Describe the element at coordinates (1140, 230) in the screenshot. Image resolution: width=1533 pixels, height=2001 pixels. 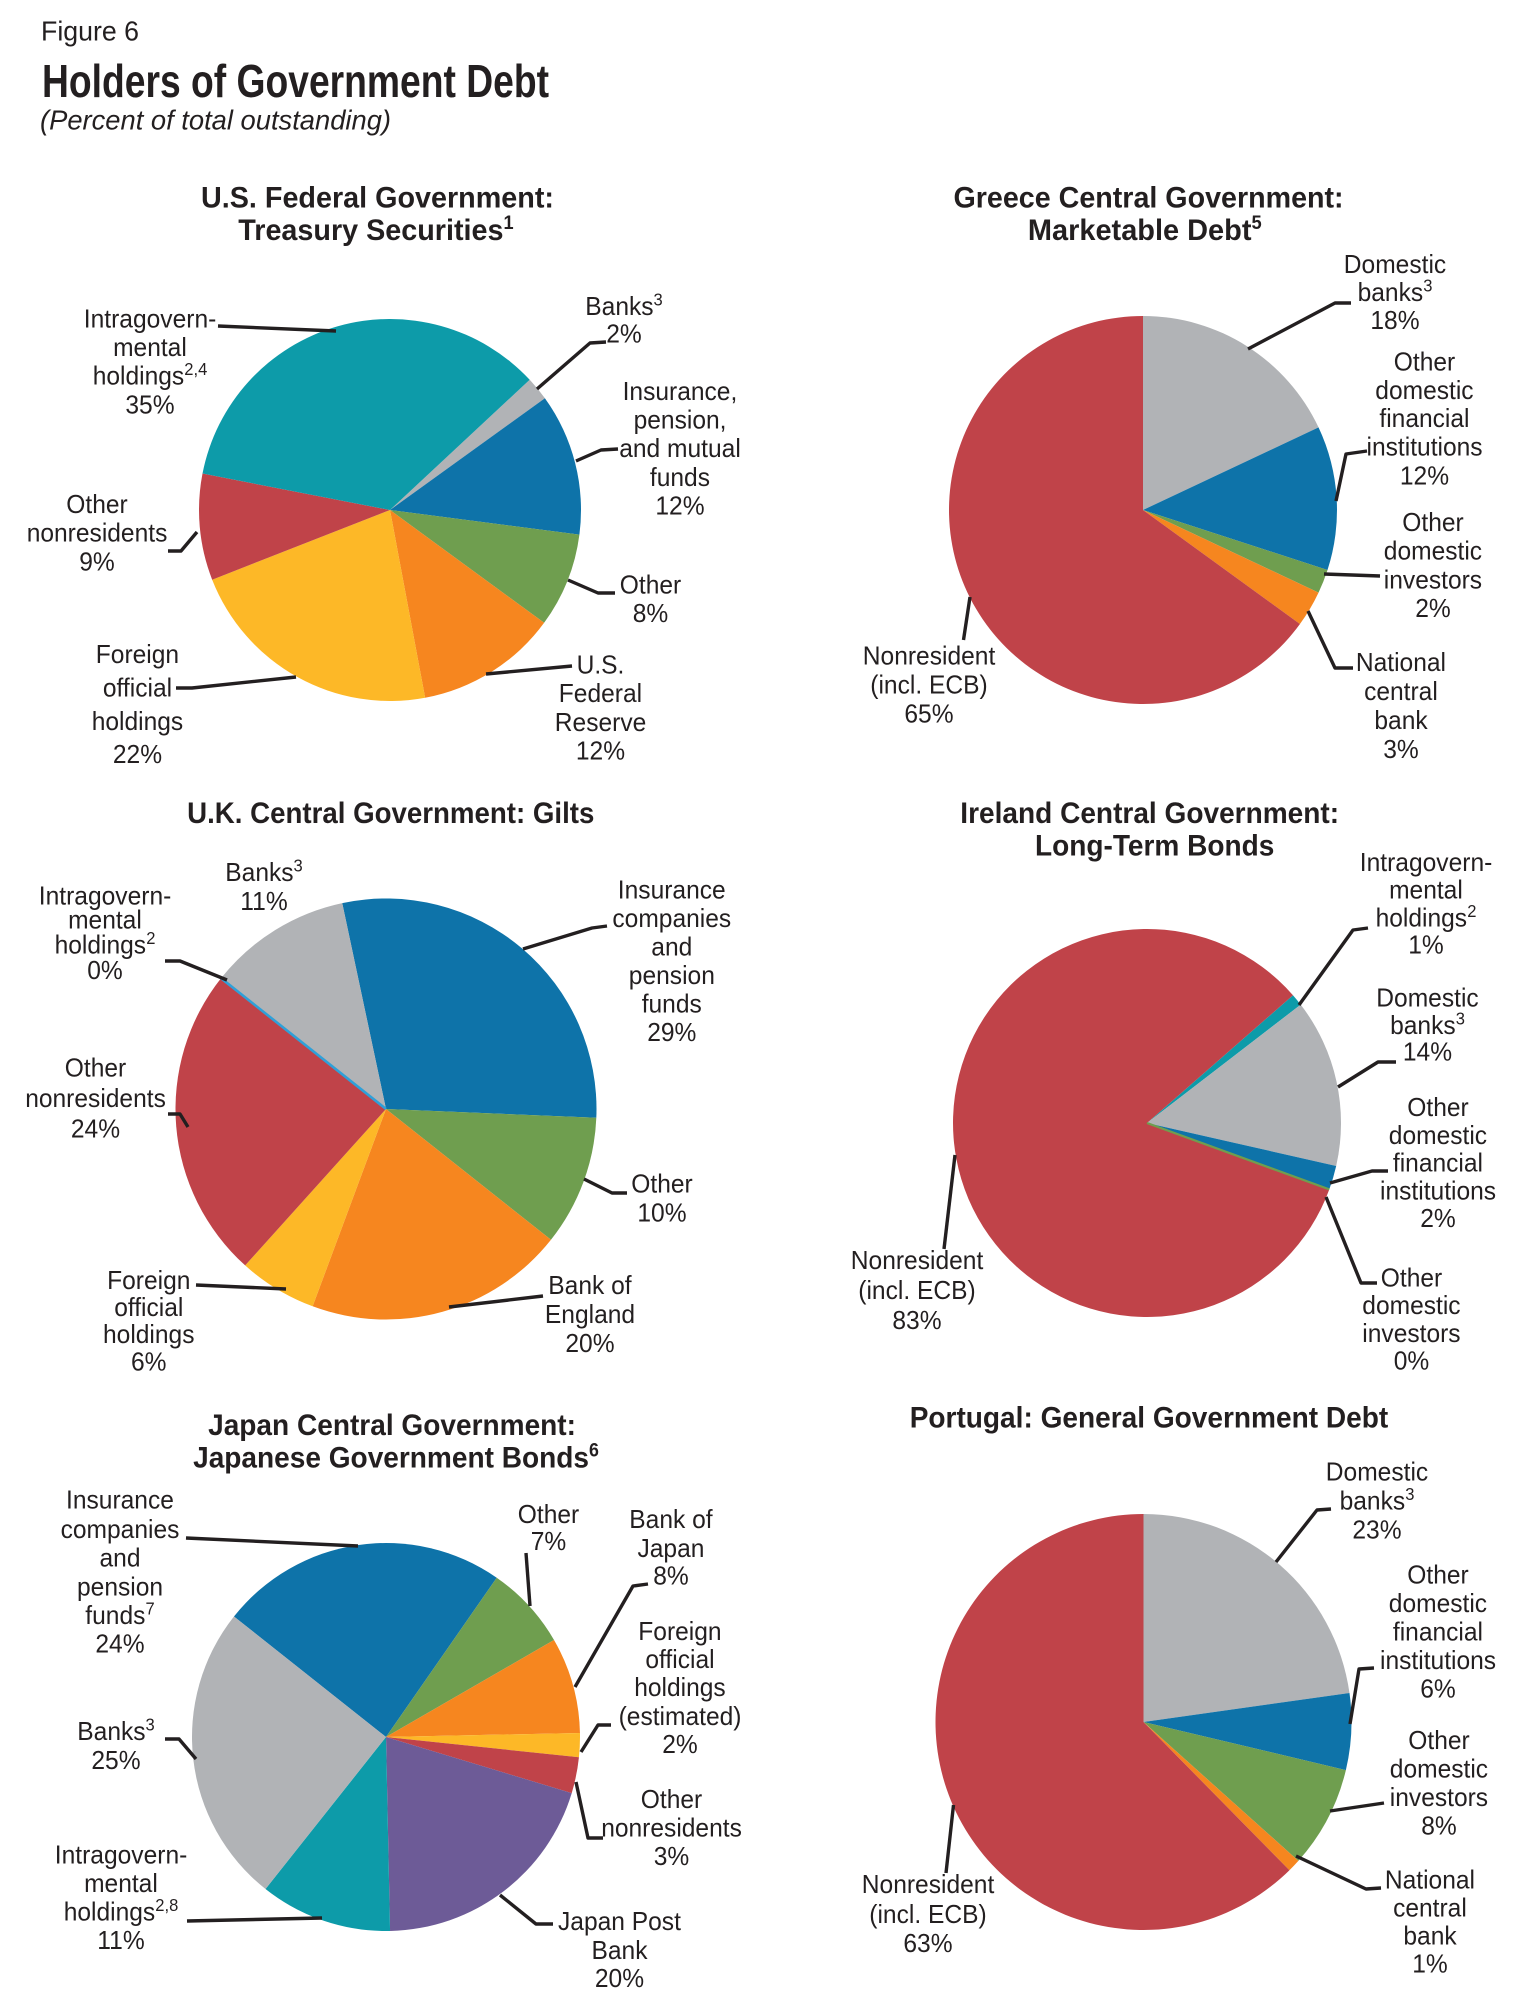
I see `svg-text: Marketable Debt` at that location.